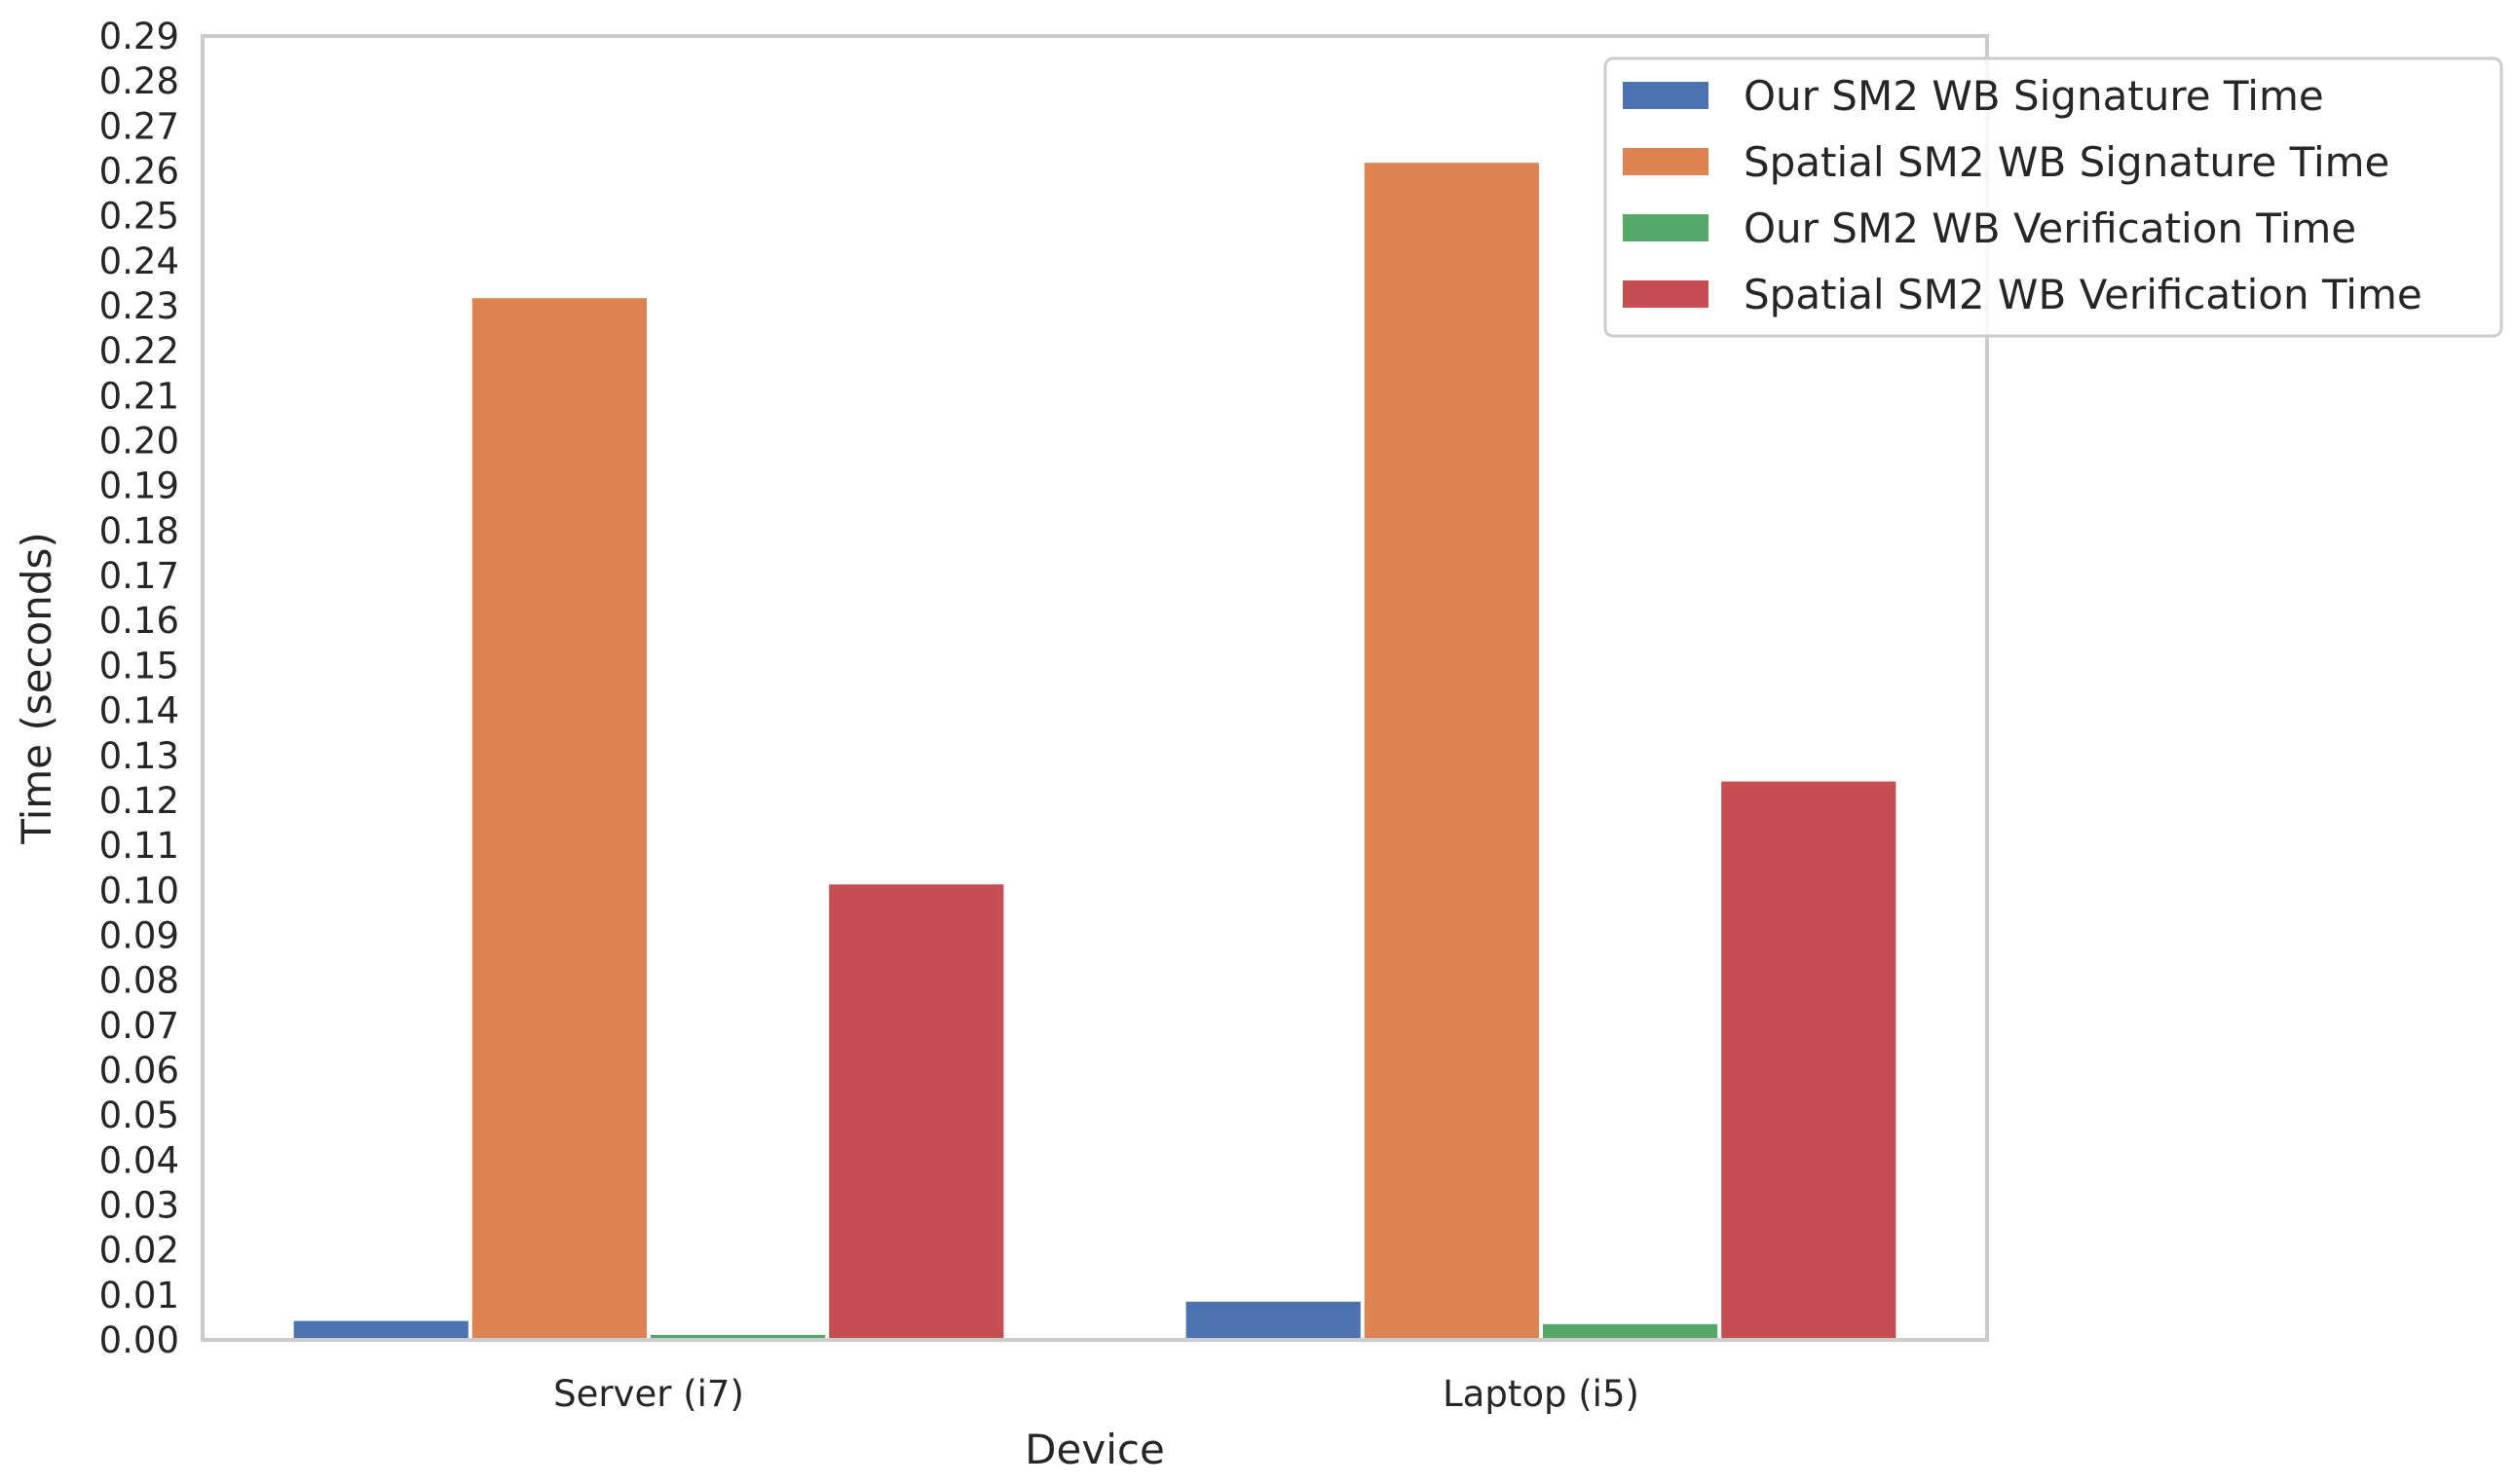 The width and height of the screenshot is (2515, 1484). I want to click on legend-label: Spatial SM2 WB Verification Time, so click(2083, 294).